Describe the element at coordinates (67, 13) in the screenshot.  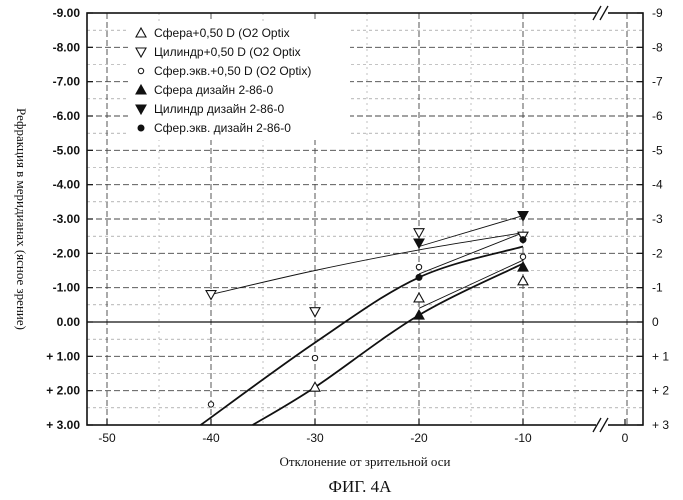
I see `y-tick-label-left: -9.00` at that location.